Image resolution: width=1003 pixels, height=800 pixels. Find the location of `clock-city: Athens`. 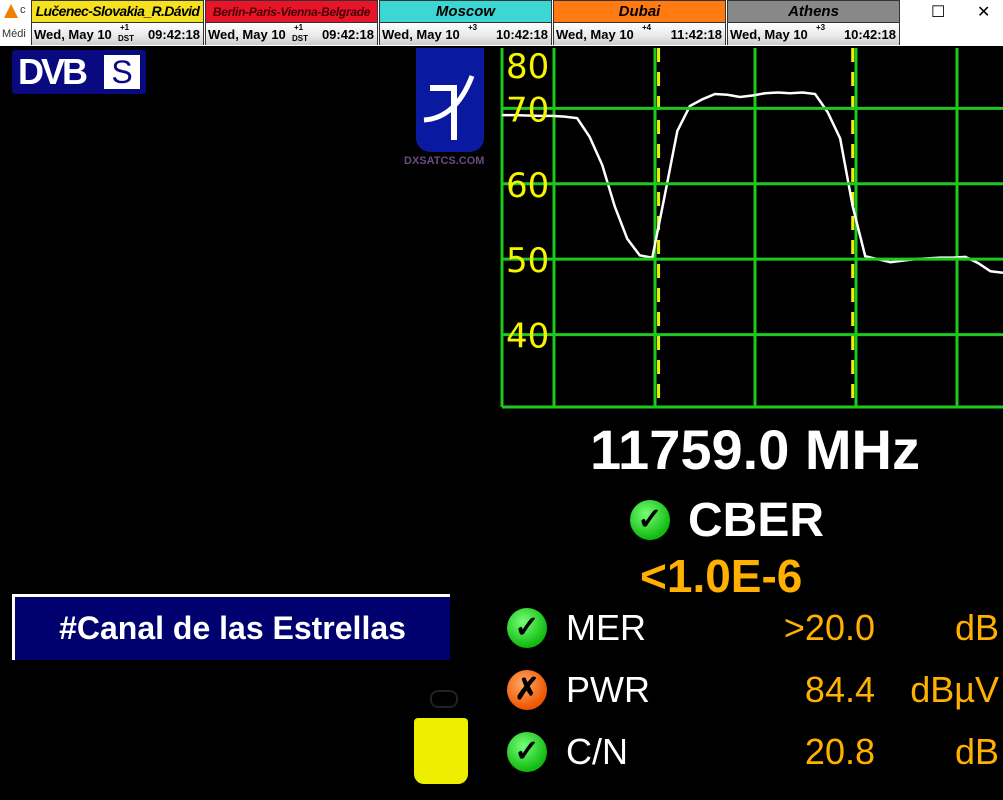

clock-city: Athens is located at coordinates (813, 11).